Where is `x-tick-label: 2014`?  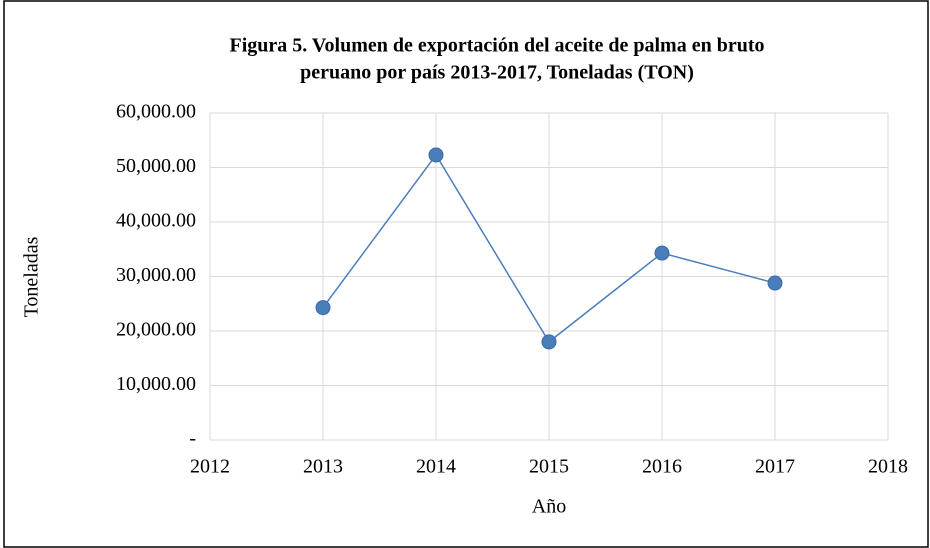
x-tick-label: 2014 is located at coordinates (436, 467).